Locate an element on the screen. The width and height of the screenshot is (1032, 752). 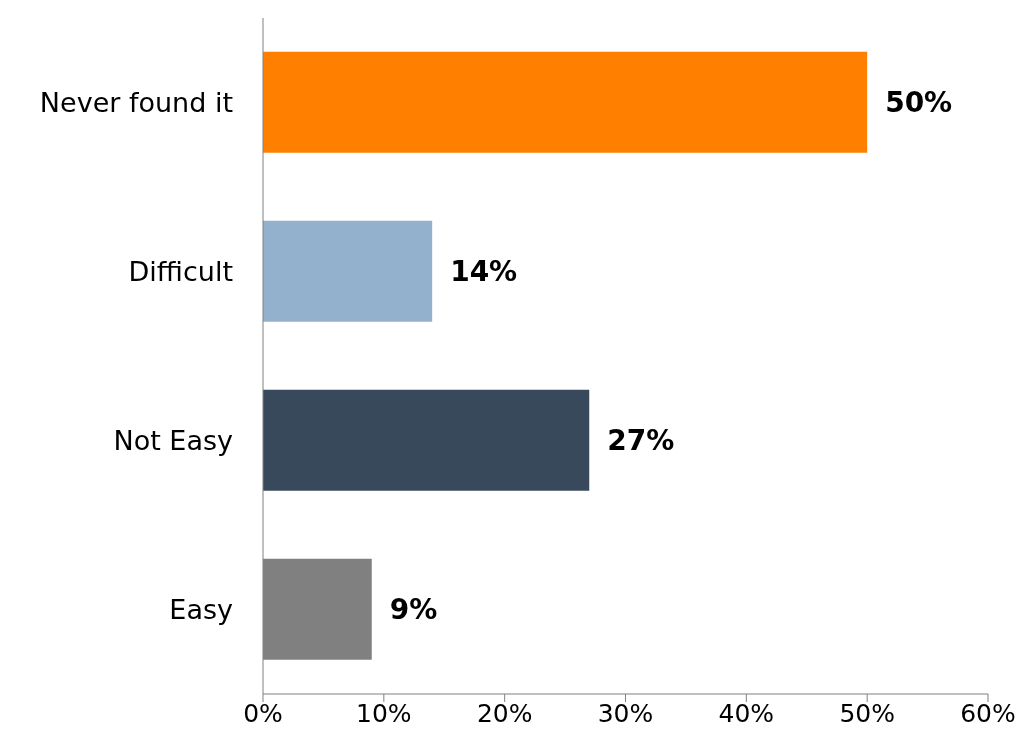
x-tick-label: 50% is located at coordinates (867, 713).